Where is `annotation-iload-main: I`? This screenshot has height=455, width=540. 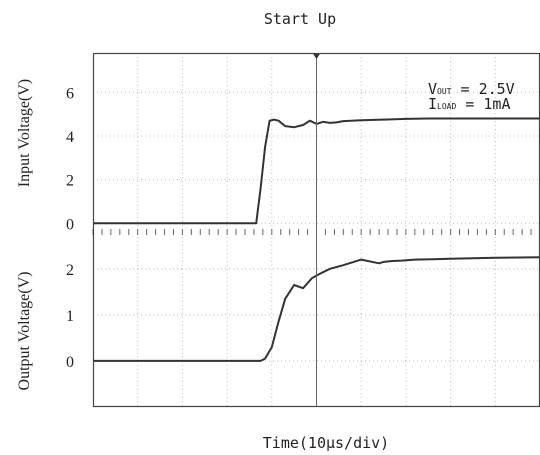 annotation-iload-main: I is located at coordinates (432, 104).